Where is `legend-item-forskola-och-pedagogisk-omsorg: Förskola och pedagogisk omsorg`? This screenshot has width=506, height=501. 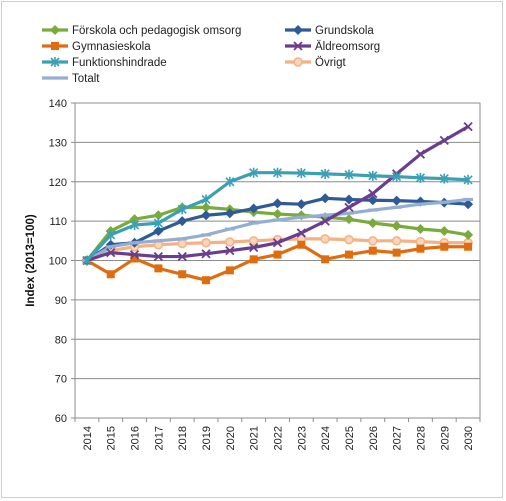
legend-item-forskola-och-pedagogisk-omsorg: Förskola och pedagogisk omsorg is located at coordinates (141, 31).